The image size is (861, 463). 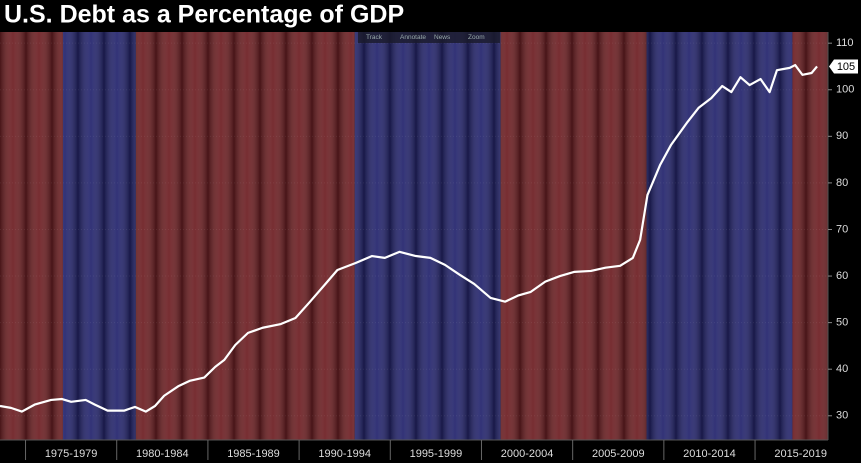 What do you see at coordinates (618, 454) in the screenshot?
I see `x-tick-label: 2005-2009` at bounding box center [618, 454].